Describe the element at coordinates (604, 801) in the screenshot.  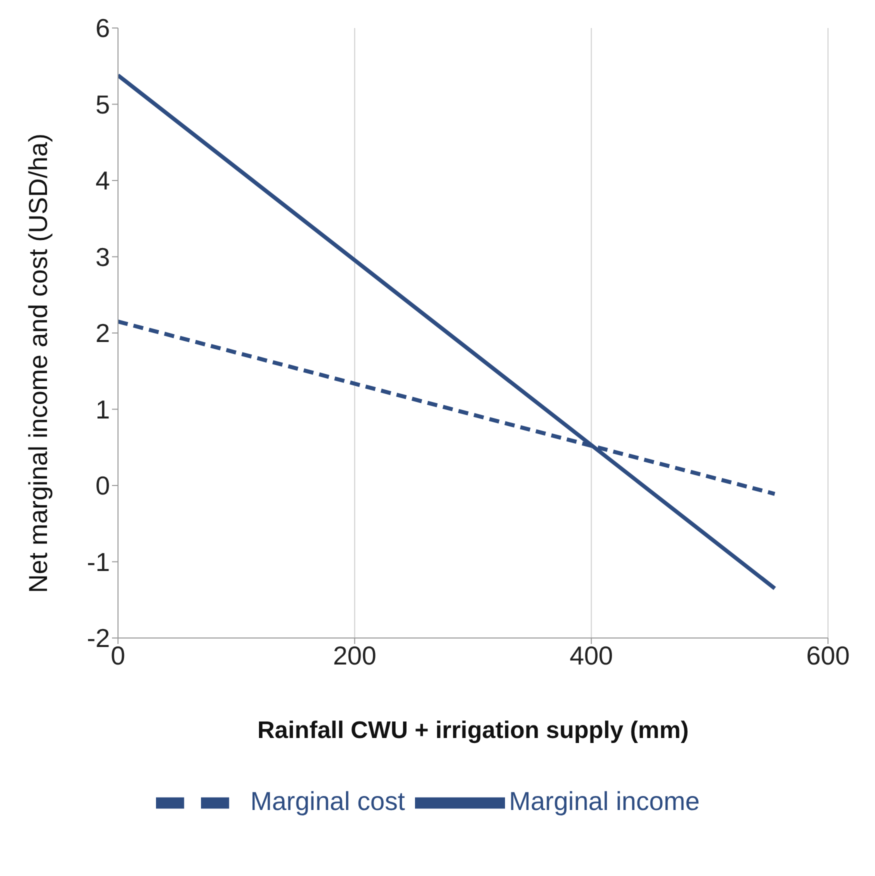
I see `legend-label: Marginal income` at that location.